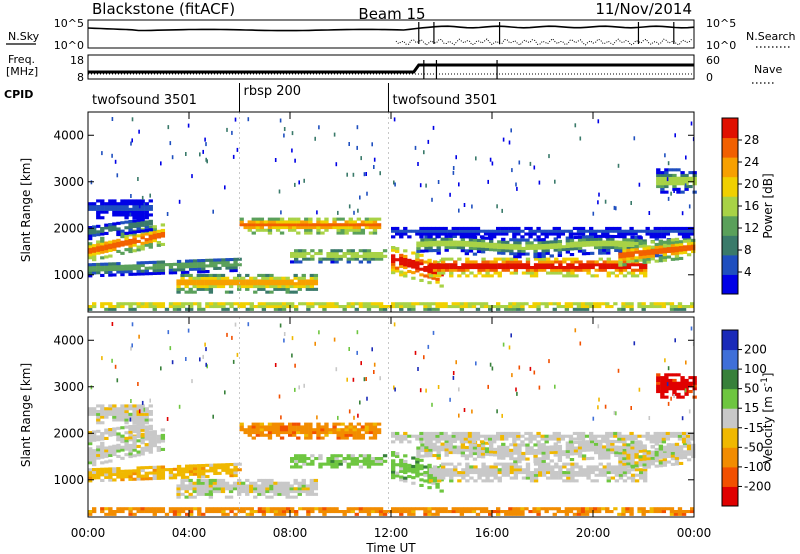  I want to click on colorbar-tick-label: 200, so click(755, 350).